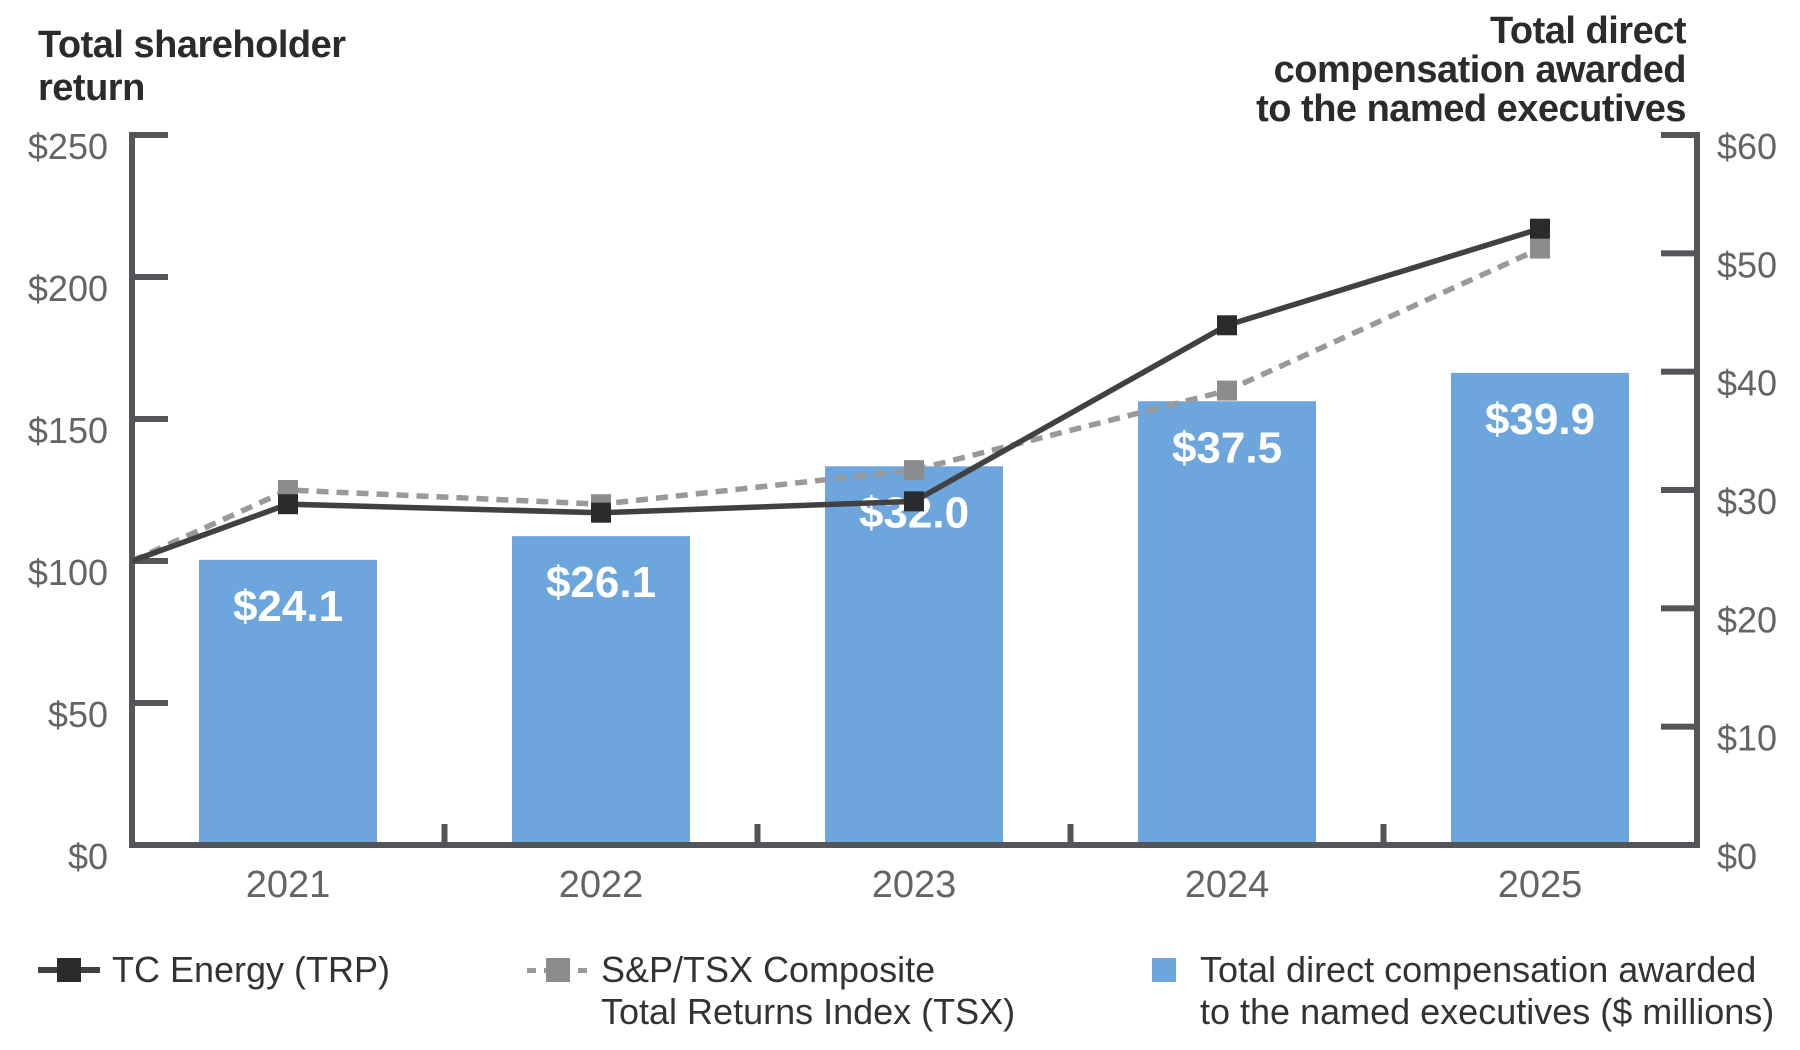  What do you see at coordinates (288, 606) in the screenshot?
I see `bar-value-label-2021: $24.1` at bounding box center [288, 606].